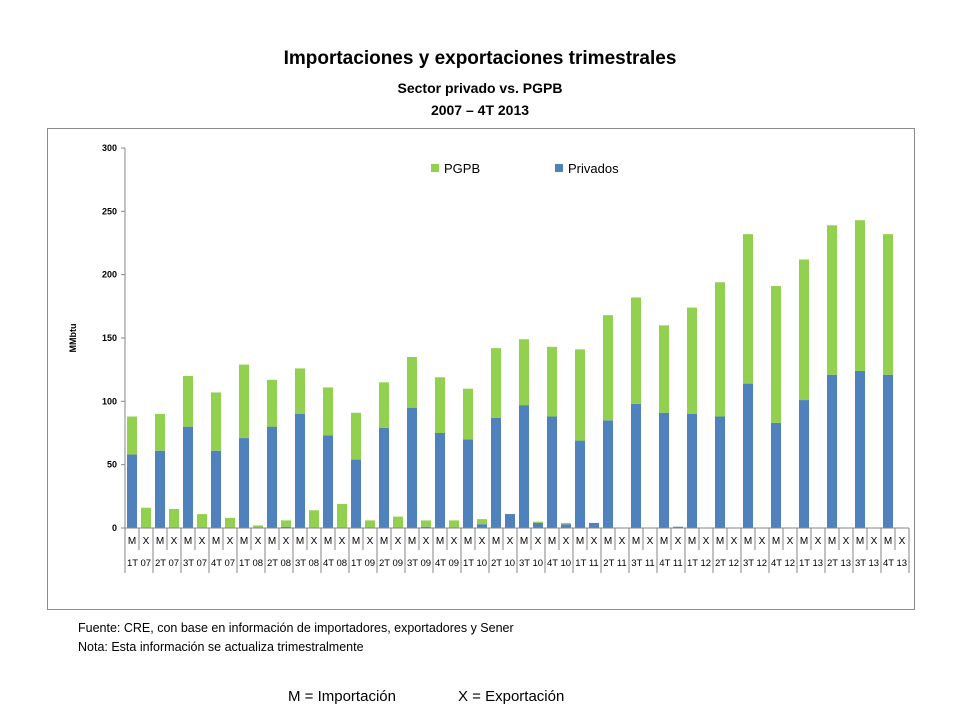 The image size is (960, 720). Describe the element at coordinates (614, 563) in the screenshot. I see `x-quarter-label: 2T 11` at that location.